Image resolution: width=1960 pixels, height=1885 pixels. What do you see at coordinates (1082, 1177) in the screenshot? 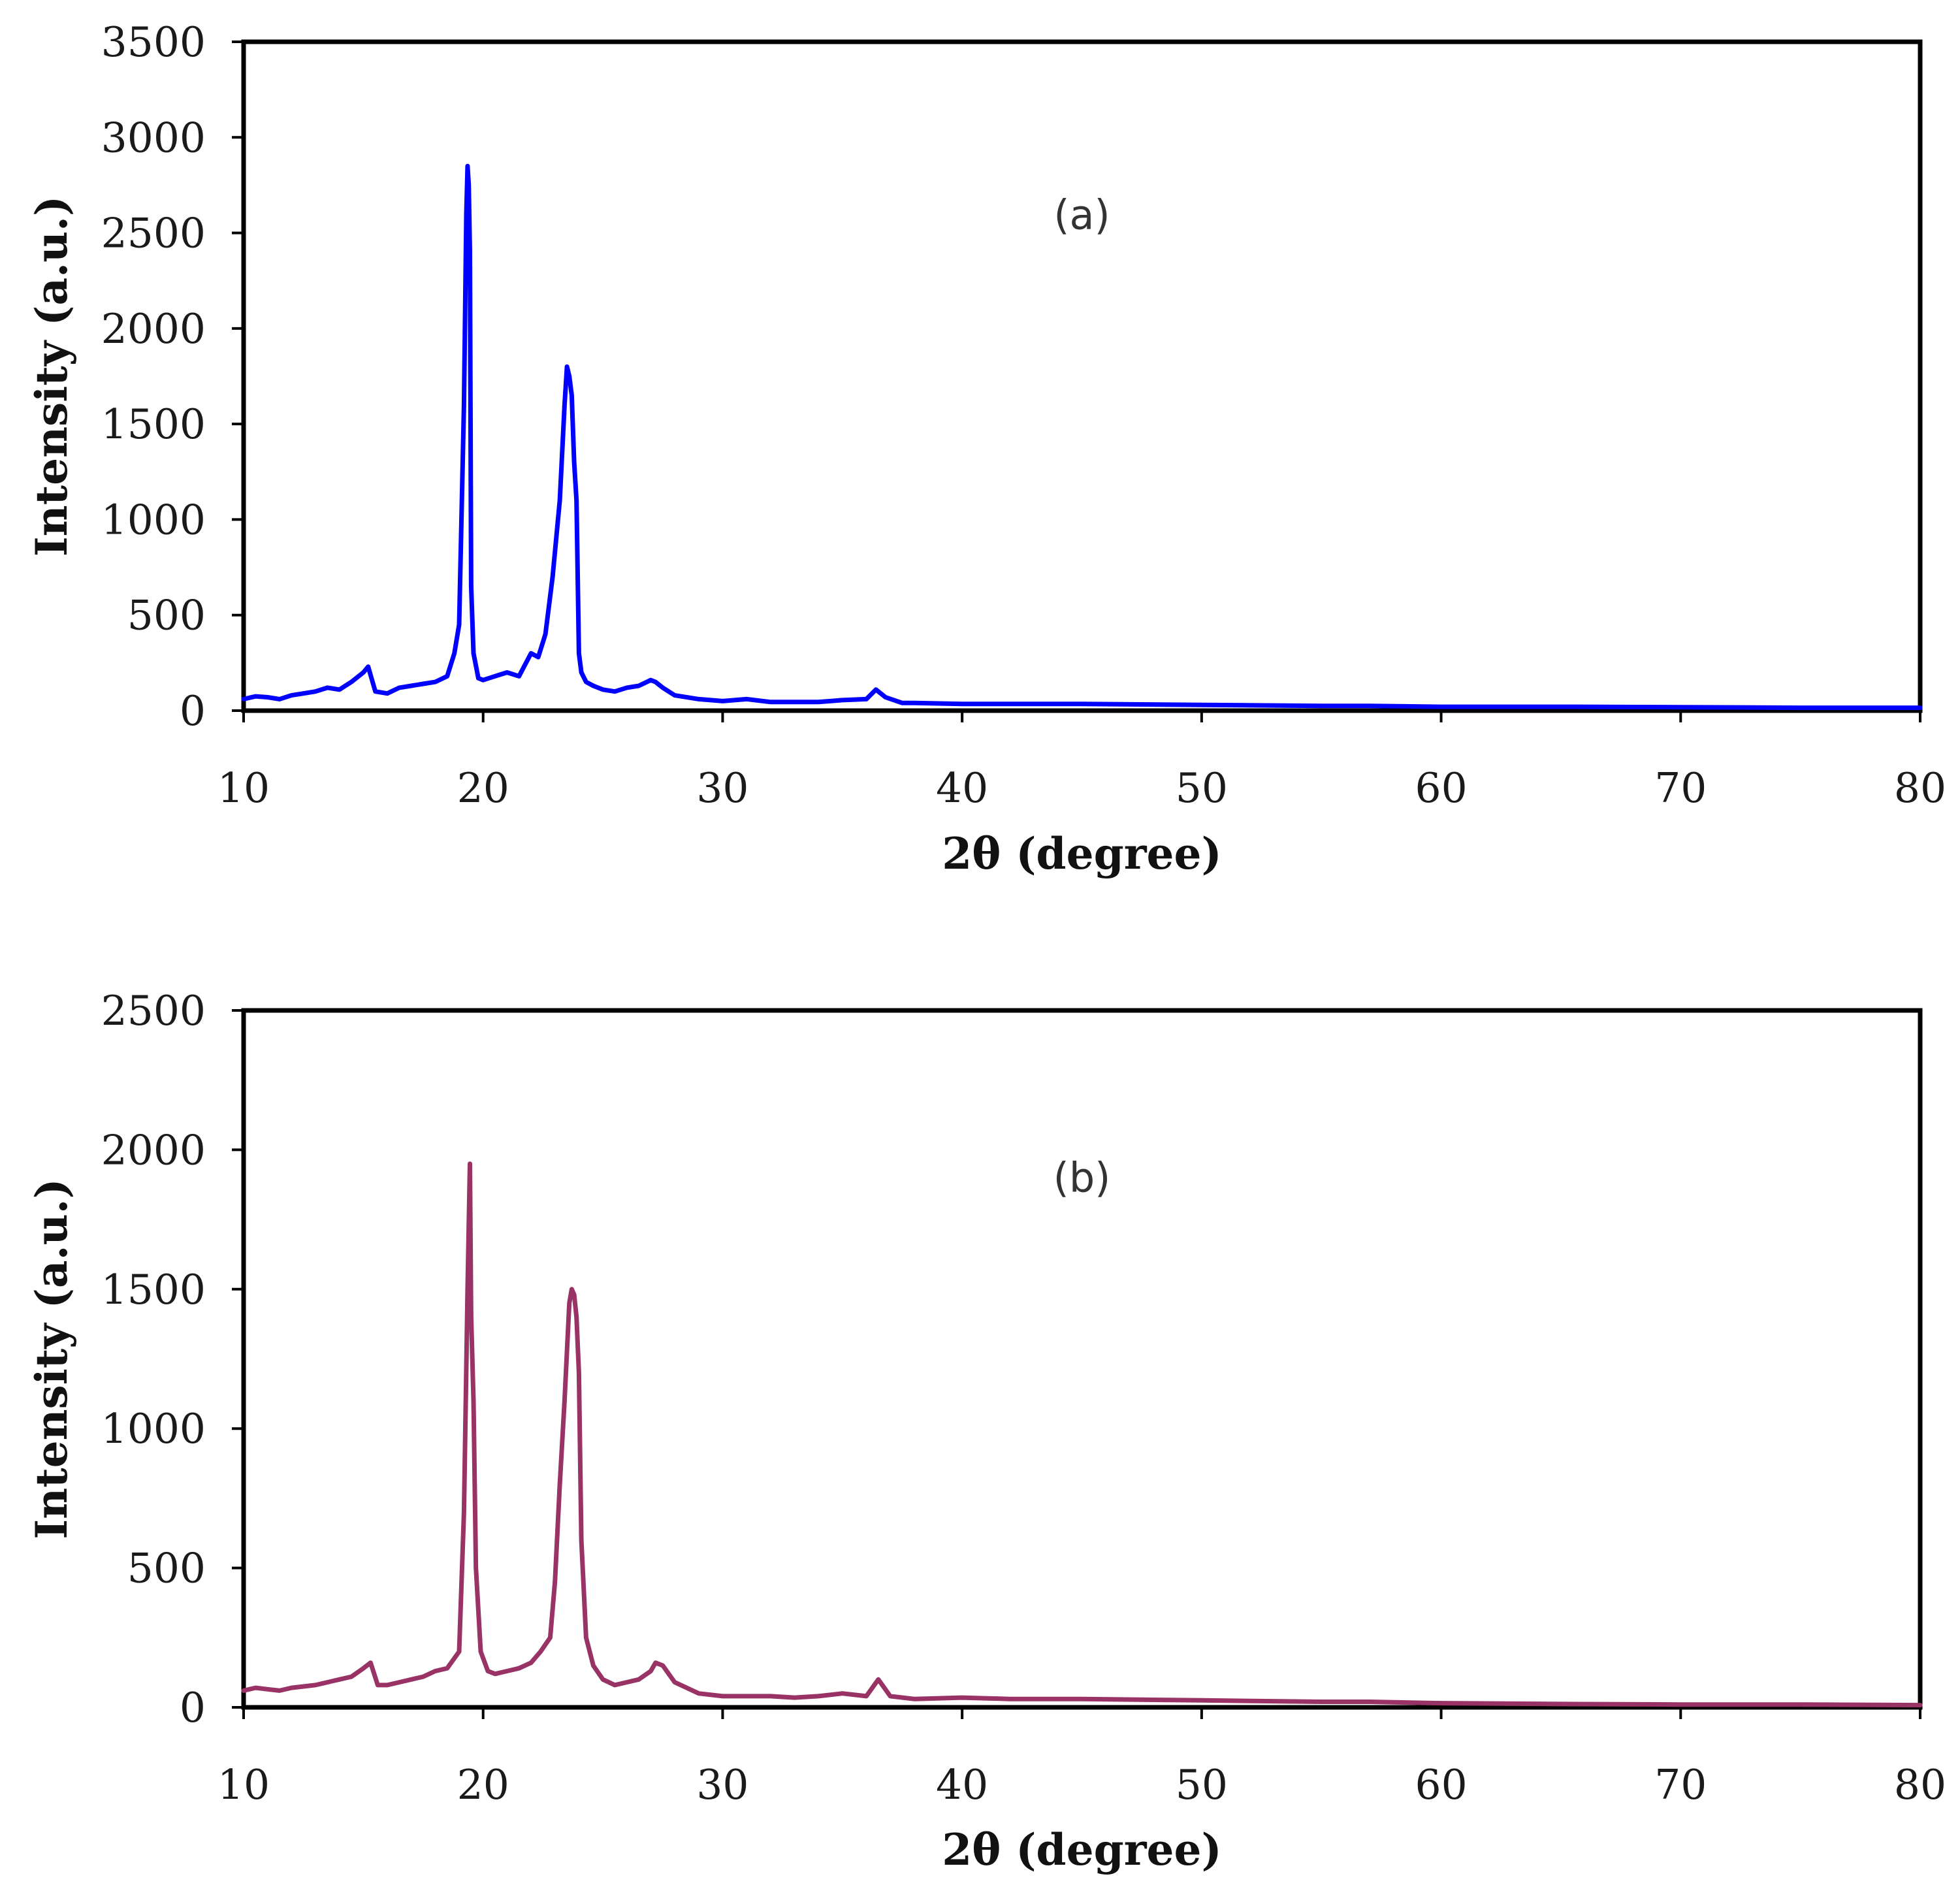
I see `panel-label: (b)` at bounding box center [1082, 1177].